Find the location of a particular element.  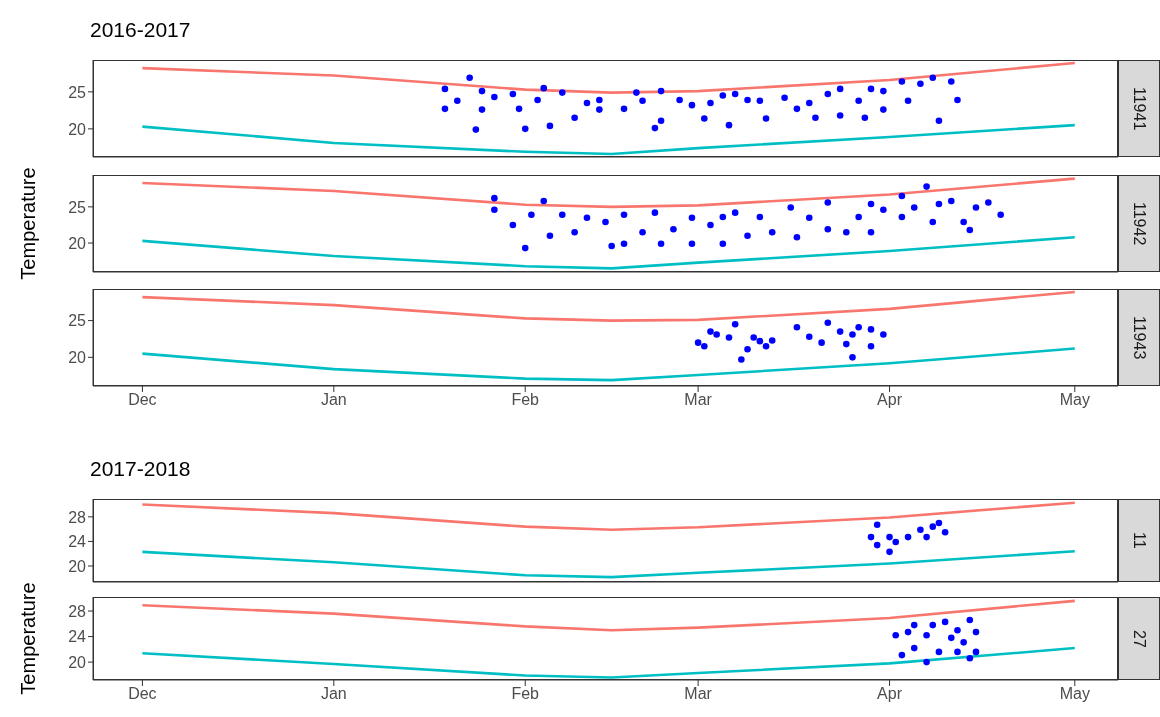

chart-title: 2016-2017 is located at coordinates (140, 30).